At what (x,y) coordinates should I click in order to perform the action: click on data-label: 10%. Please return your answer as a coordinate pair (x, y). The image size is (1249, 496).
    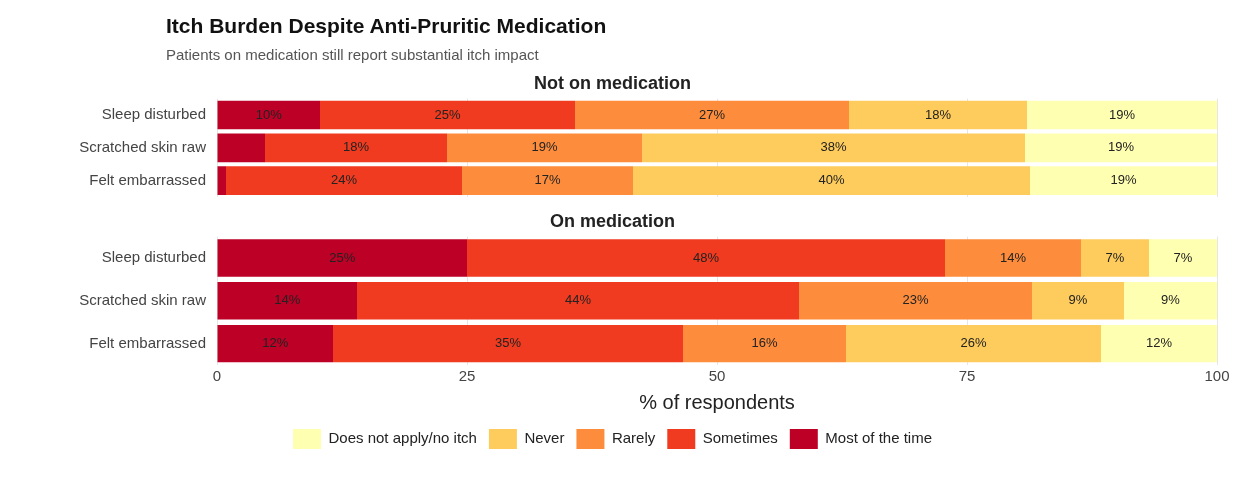
    Looking at the image, I should click on (269, 114).